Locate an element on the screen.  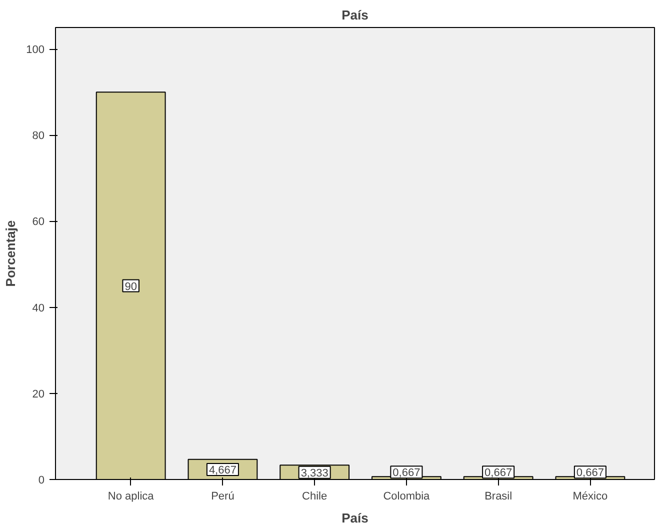
y-tick-label: 0 is located at coordinates (41, 480).